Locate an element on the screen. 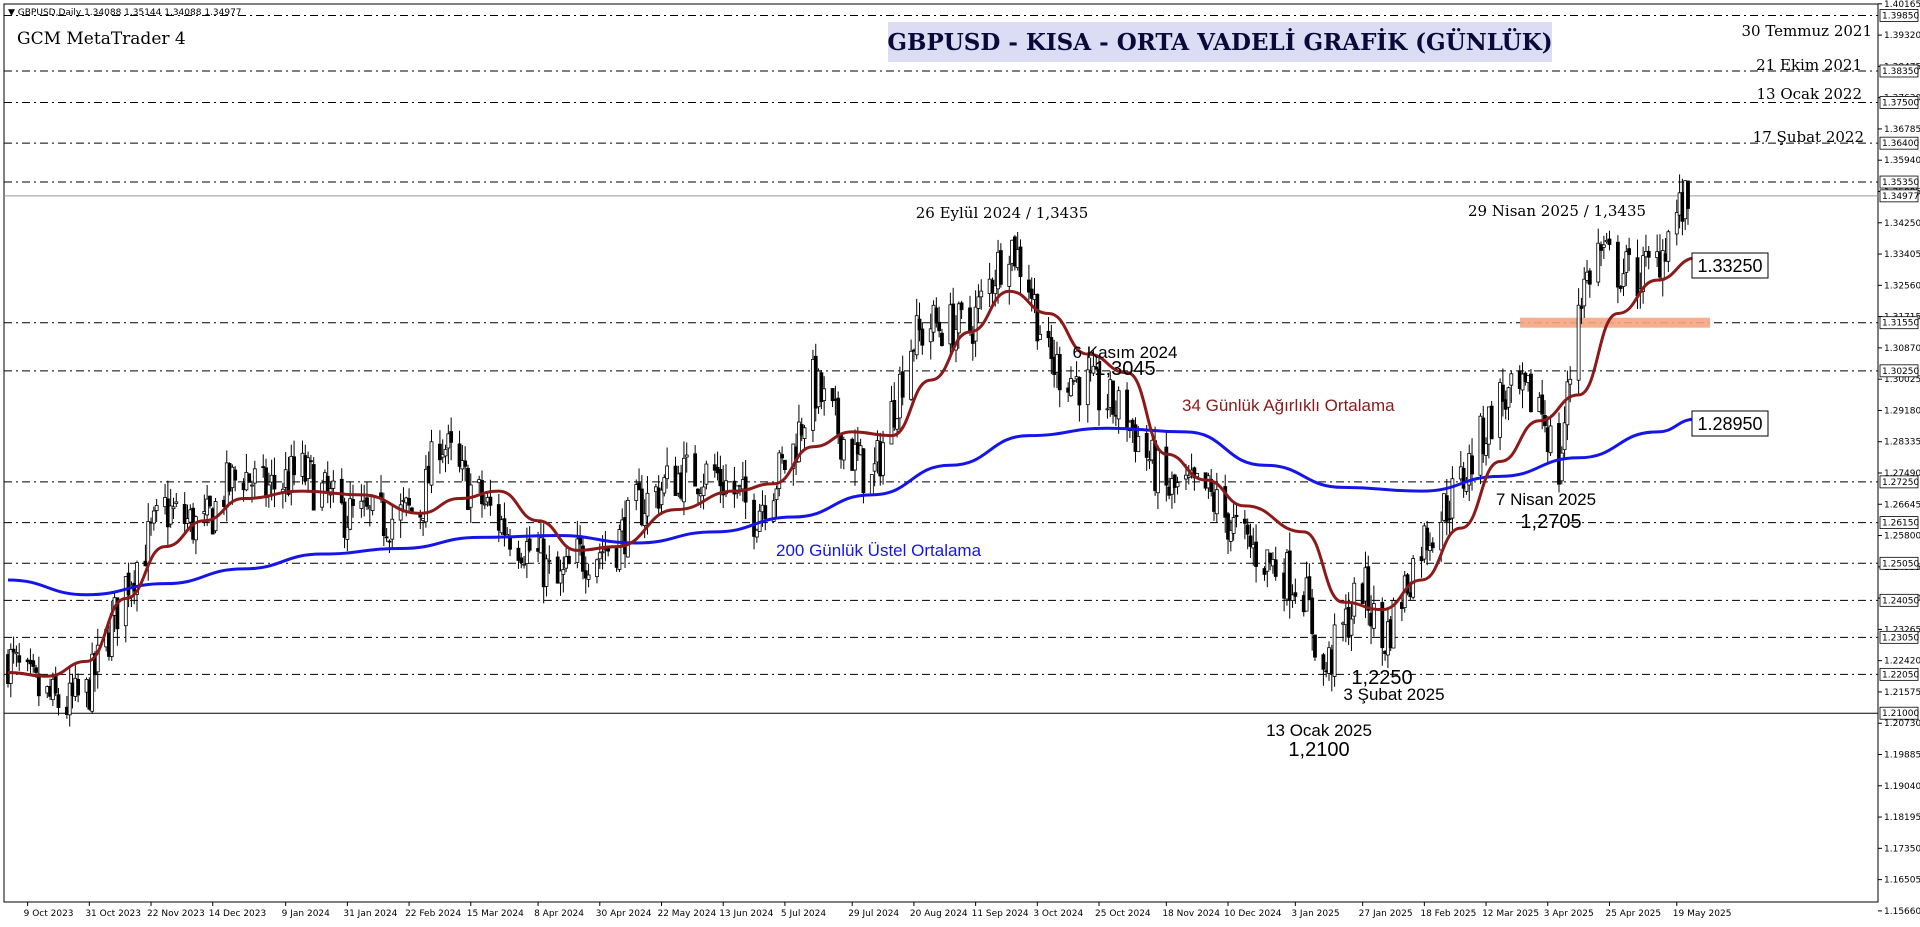  level-note-4: 17 Şubat 2022 is located at coordinates (1808, 137).